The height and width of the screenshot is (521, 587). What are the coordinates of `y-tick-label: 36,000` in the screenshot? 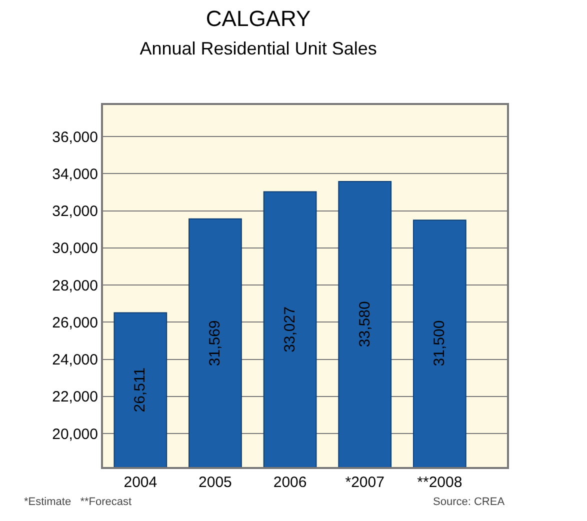 It's located at (75, 137).